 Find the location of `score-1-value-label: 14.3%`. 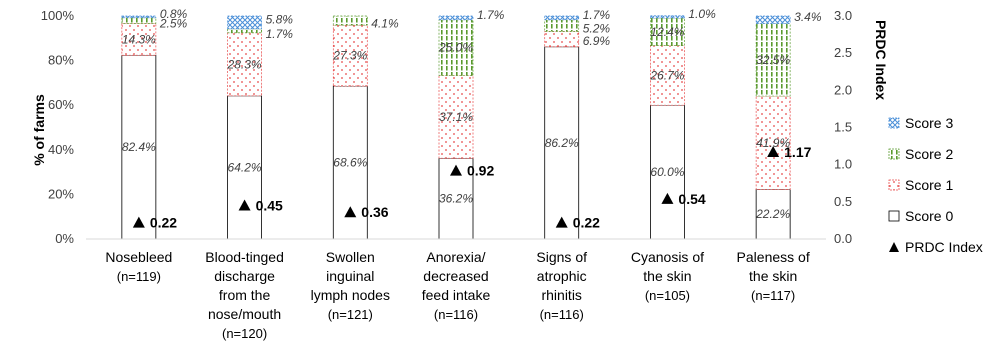

score-1-value-label: 14.3% is located at coordinates (139, 39).